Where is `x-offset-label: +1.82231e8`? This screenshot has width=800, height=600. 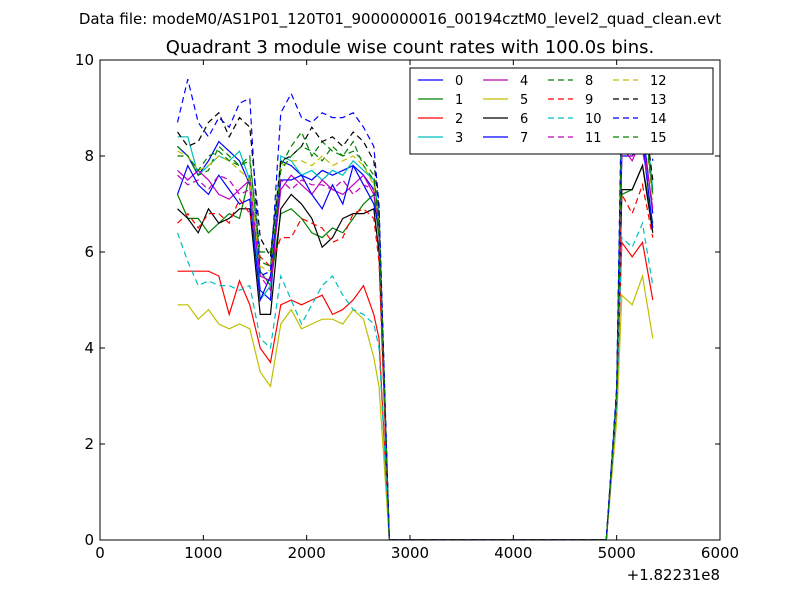 x-offset-label: +1.82231e8 is located at coordinates (673, 575).